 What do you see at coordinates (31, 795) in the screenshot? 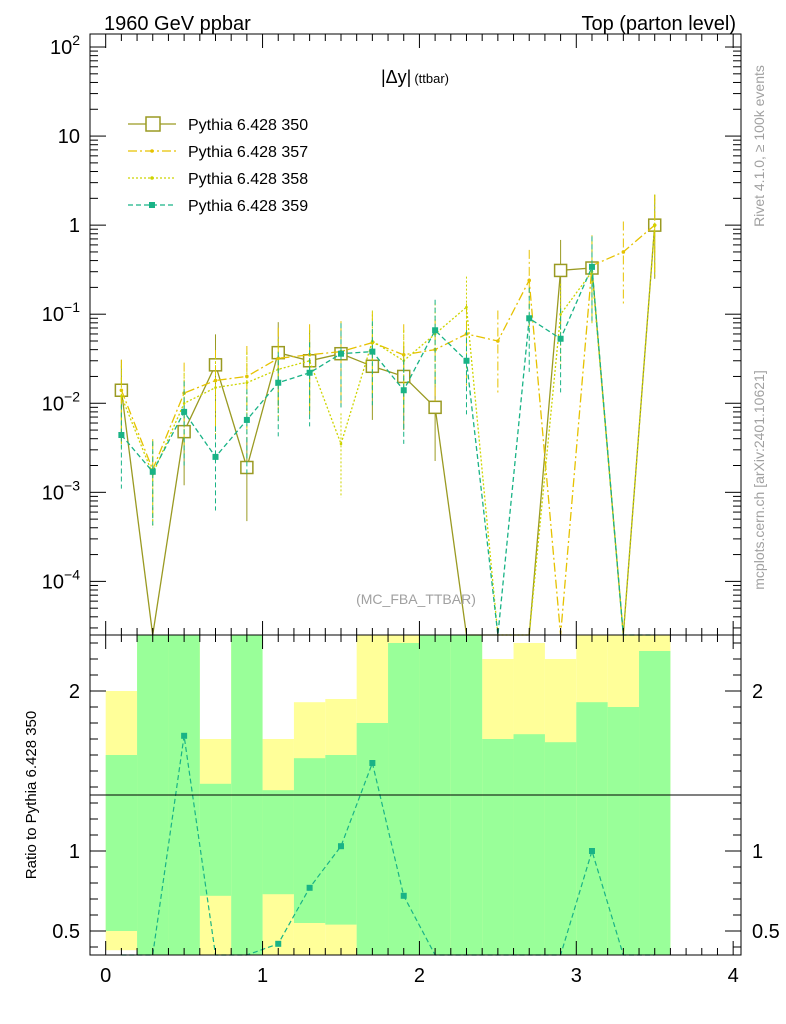
I see `ratio-y-axis-label: Ratio to Pythia 6.428 350` at bounding box center [31, 795].